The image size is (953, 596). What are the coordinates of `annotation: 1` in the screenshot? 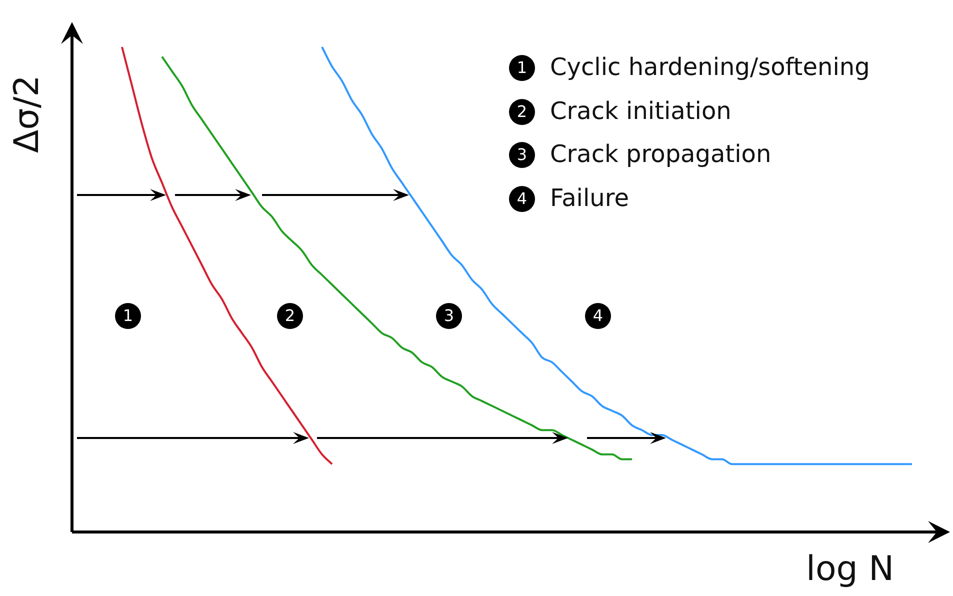 It's located at (128, 316).